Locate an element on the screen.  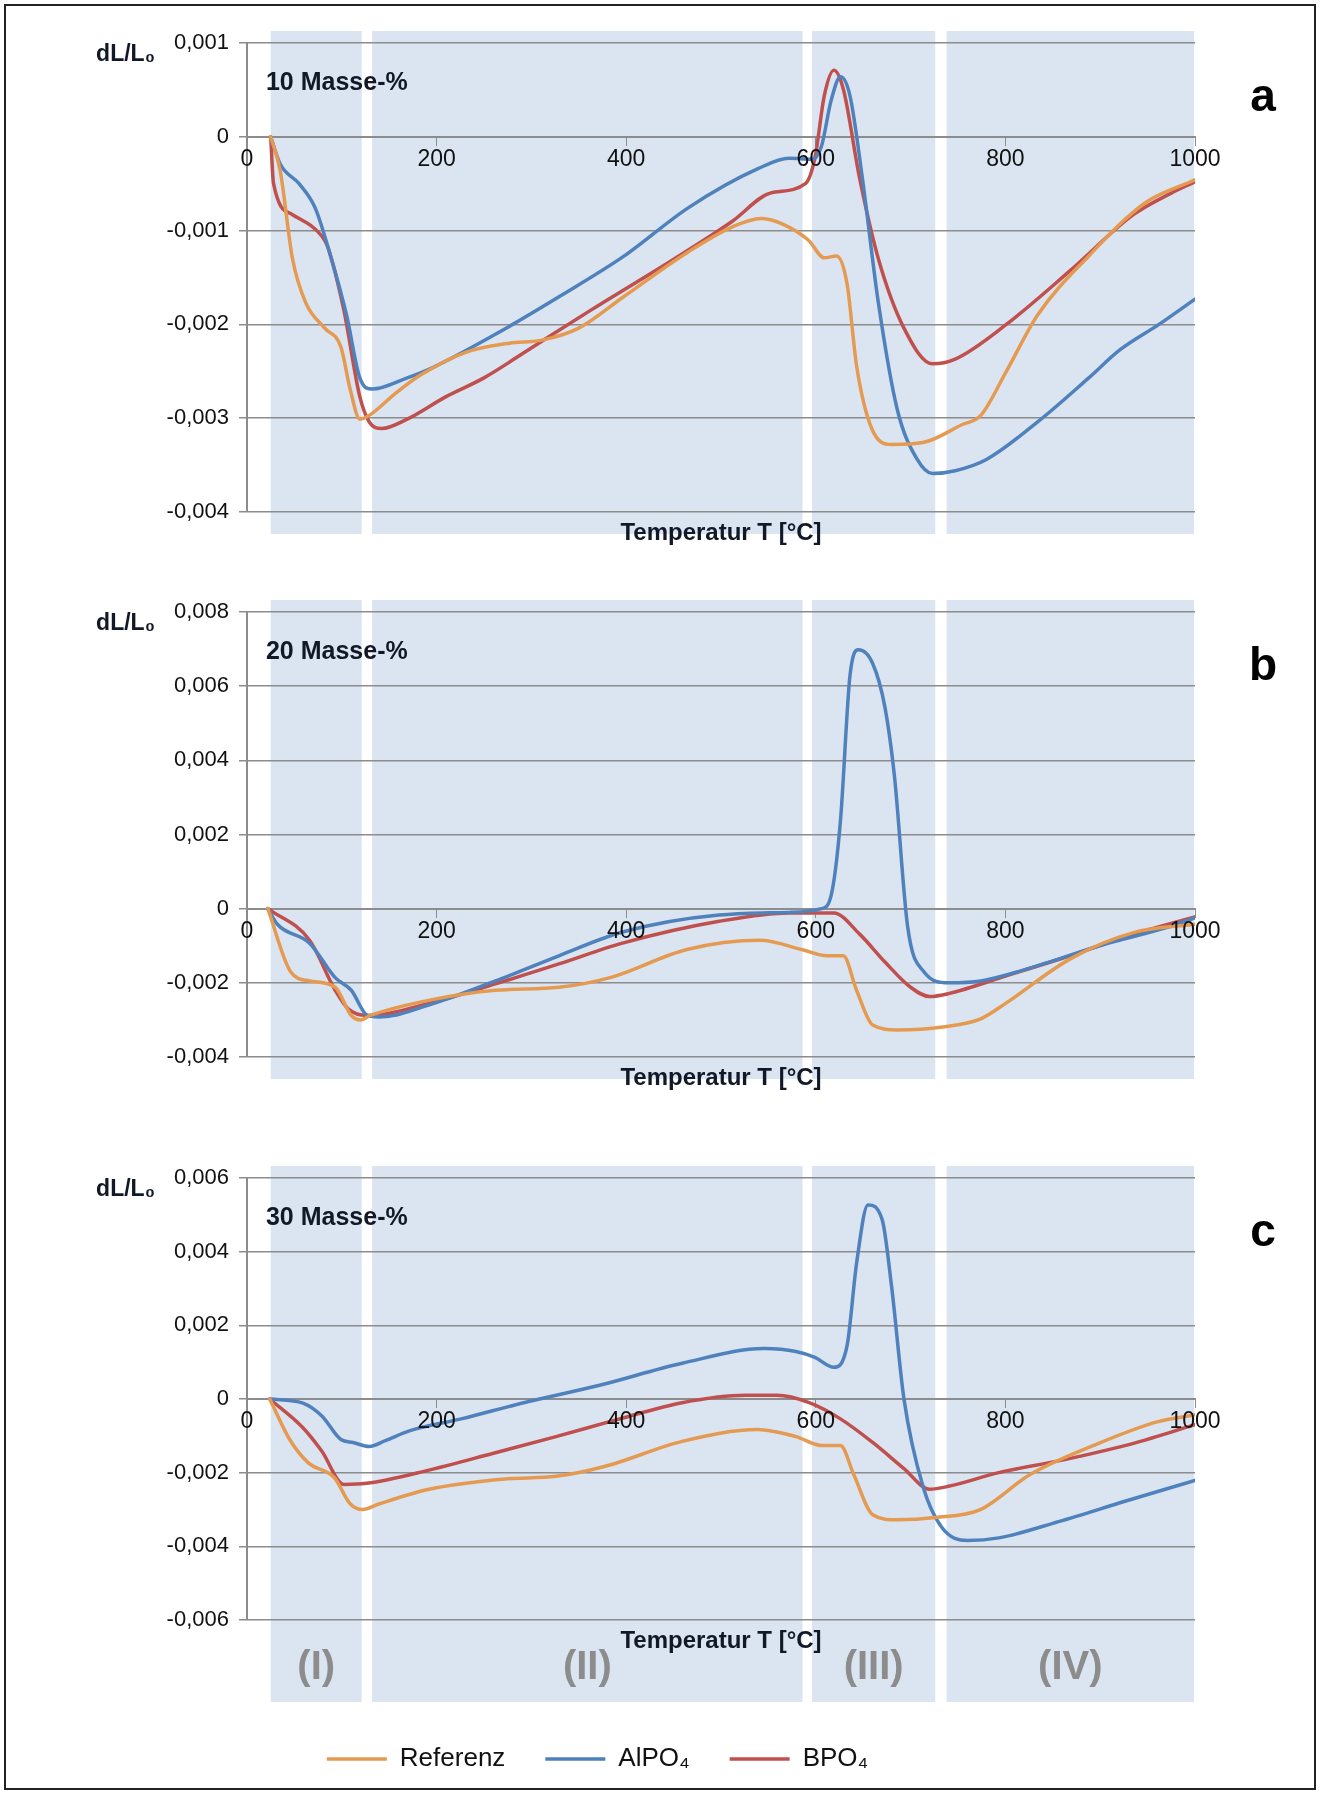
y-tick-label: -0,006 is located at coordinates (197, 1619).